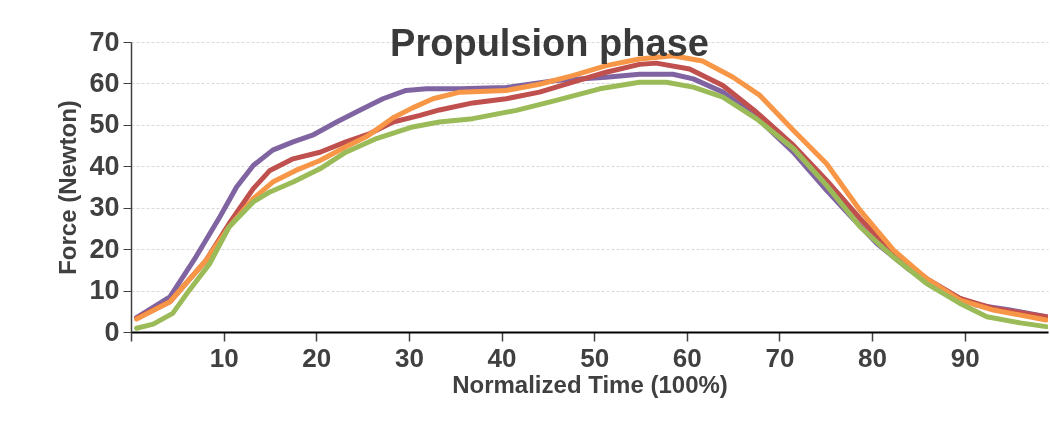  I want to click on x-tick-label: 10, so click(224, 357).